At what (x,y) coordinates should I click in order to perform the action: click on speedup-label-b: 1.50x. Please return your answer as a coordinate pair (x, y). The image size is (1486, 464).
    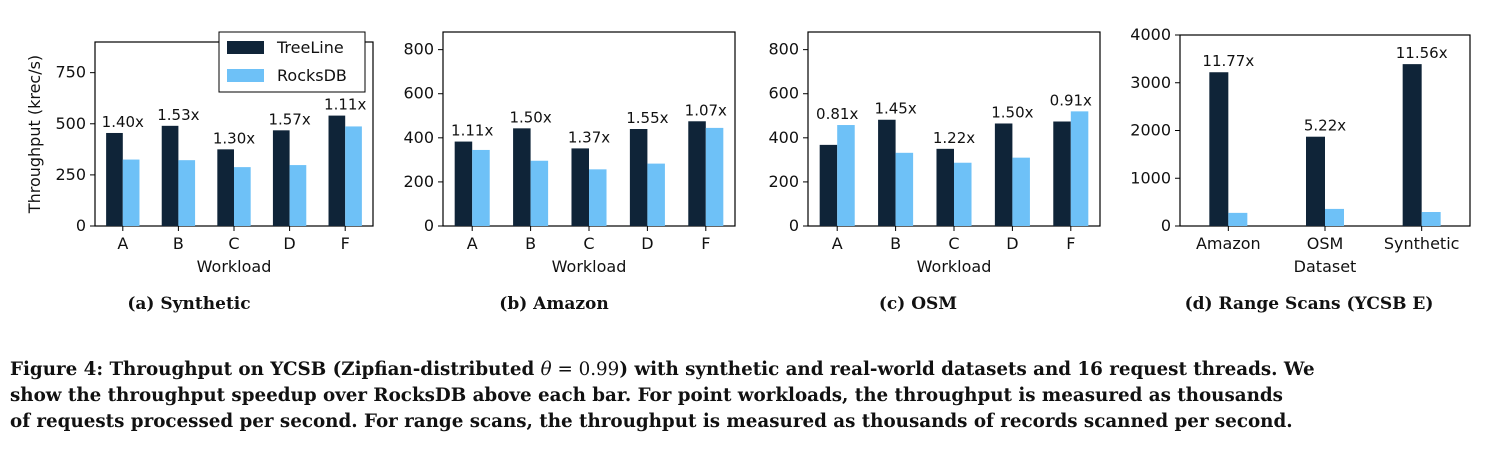
    Looking at the image, I should click on (530, 117).